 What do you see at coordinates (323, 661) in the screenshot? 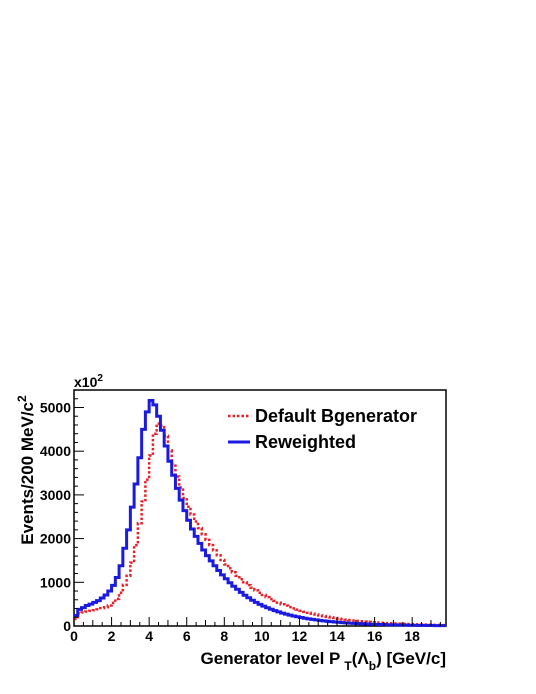
I see `x-axis-title: Generator level P T(Λb) [GeV/c]` at bounding box center [323, 661].